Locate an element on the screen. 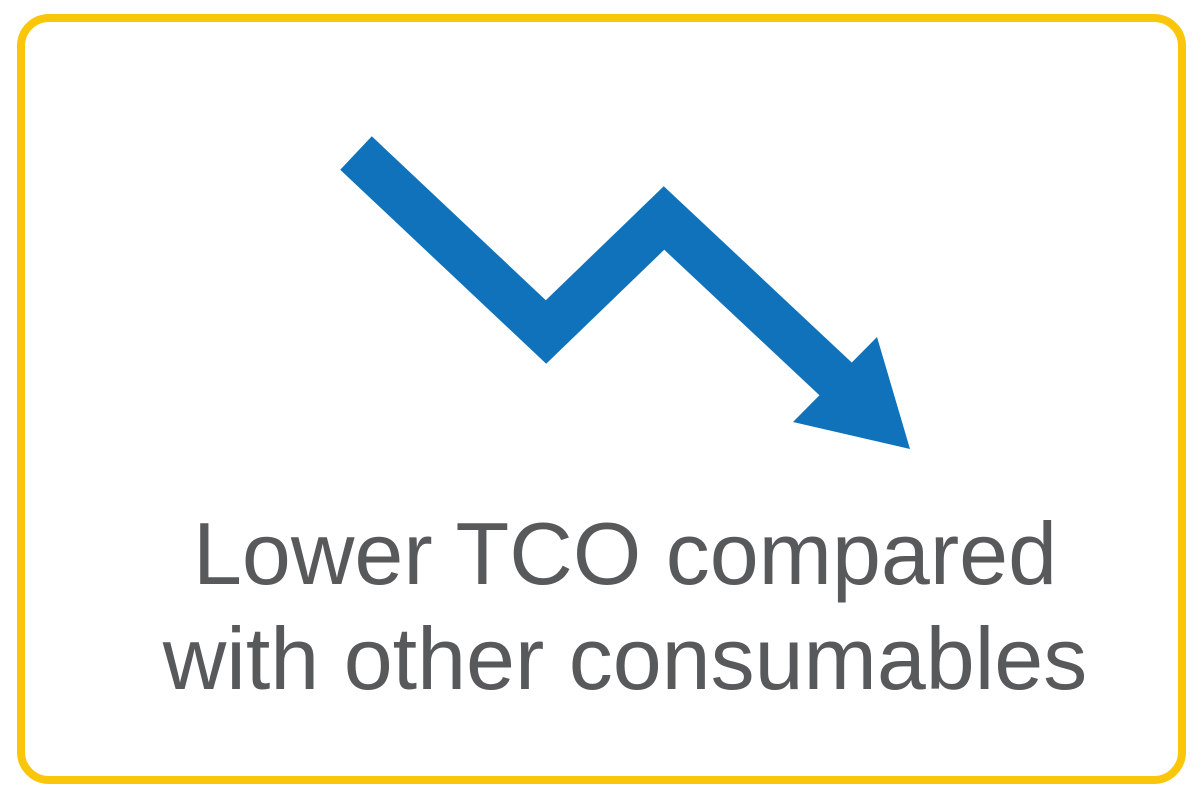  arrow-zigzag-shaft is located at coordinates (598, 268).